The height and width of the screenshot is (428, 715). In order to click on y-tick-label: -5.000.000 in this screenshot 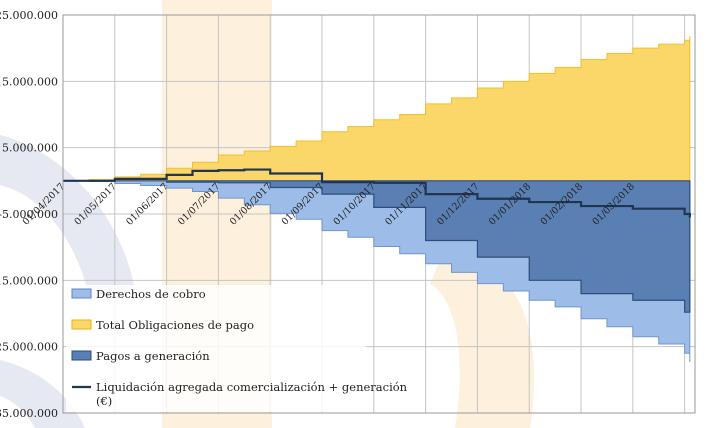, I will do `click(29, 214)`.